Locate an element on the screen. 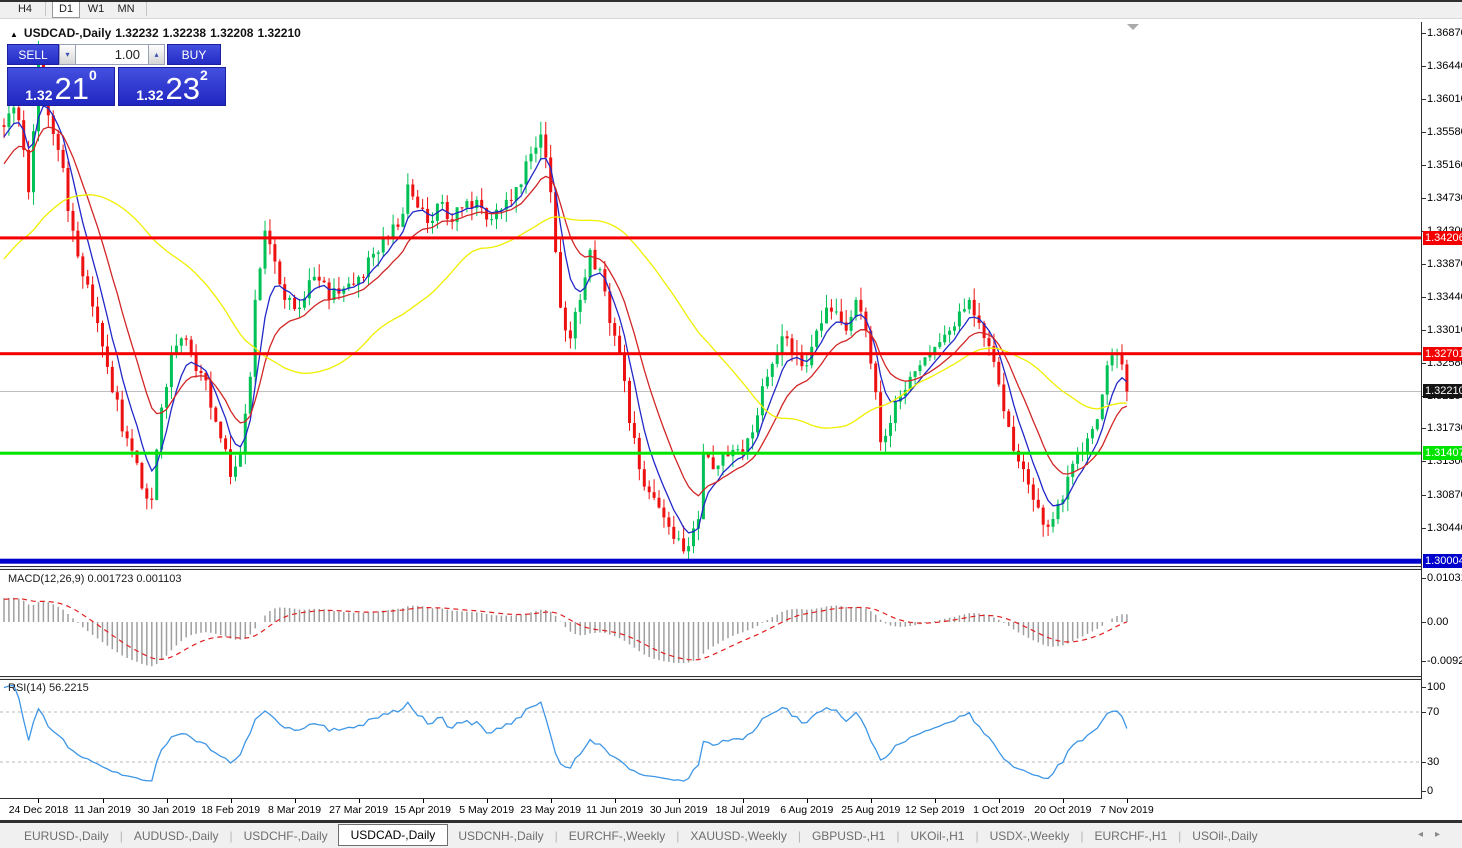  price-tick-label: 1.30870 is located at coordinates (1444, 494).